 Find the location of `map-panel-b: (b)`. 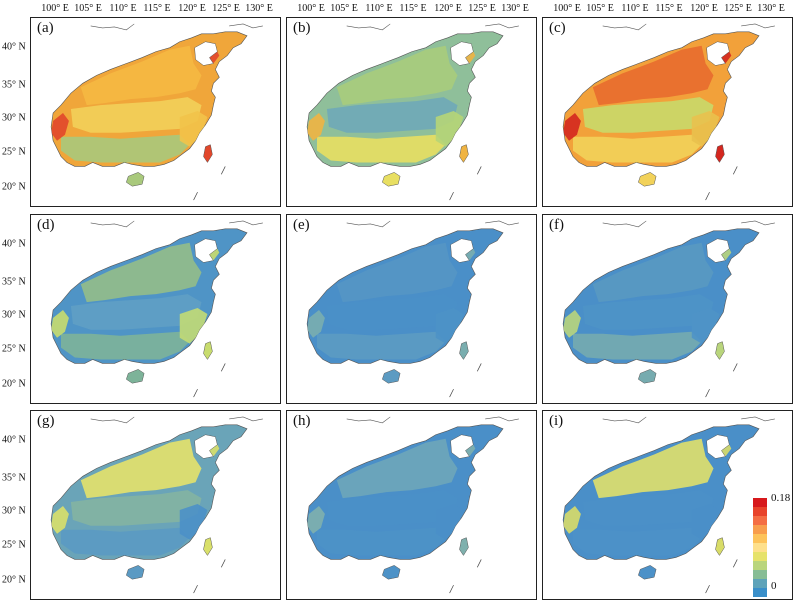

map-panel-b: (b) is located at coordinates (411, 112).